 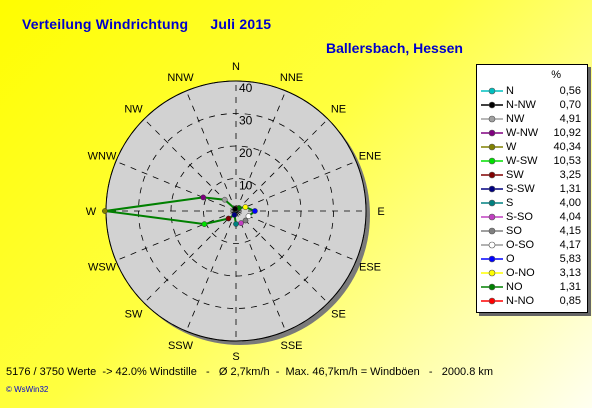 What do you see at coordinates (532, 259) in the screenshot?
I see `legend-item: O 5,83` at bounding box center [532, 259].